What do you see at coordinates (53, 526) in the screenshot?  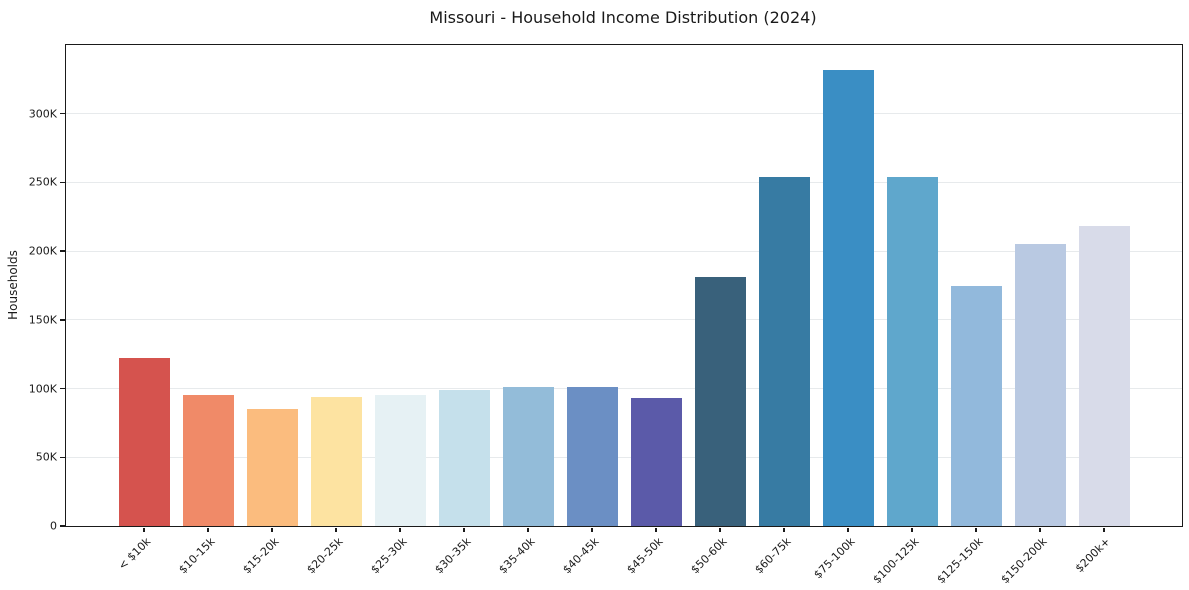 I see `y-tick-label: 0` at bounding box center [53, 526].